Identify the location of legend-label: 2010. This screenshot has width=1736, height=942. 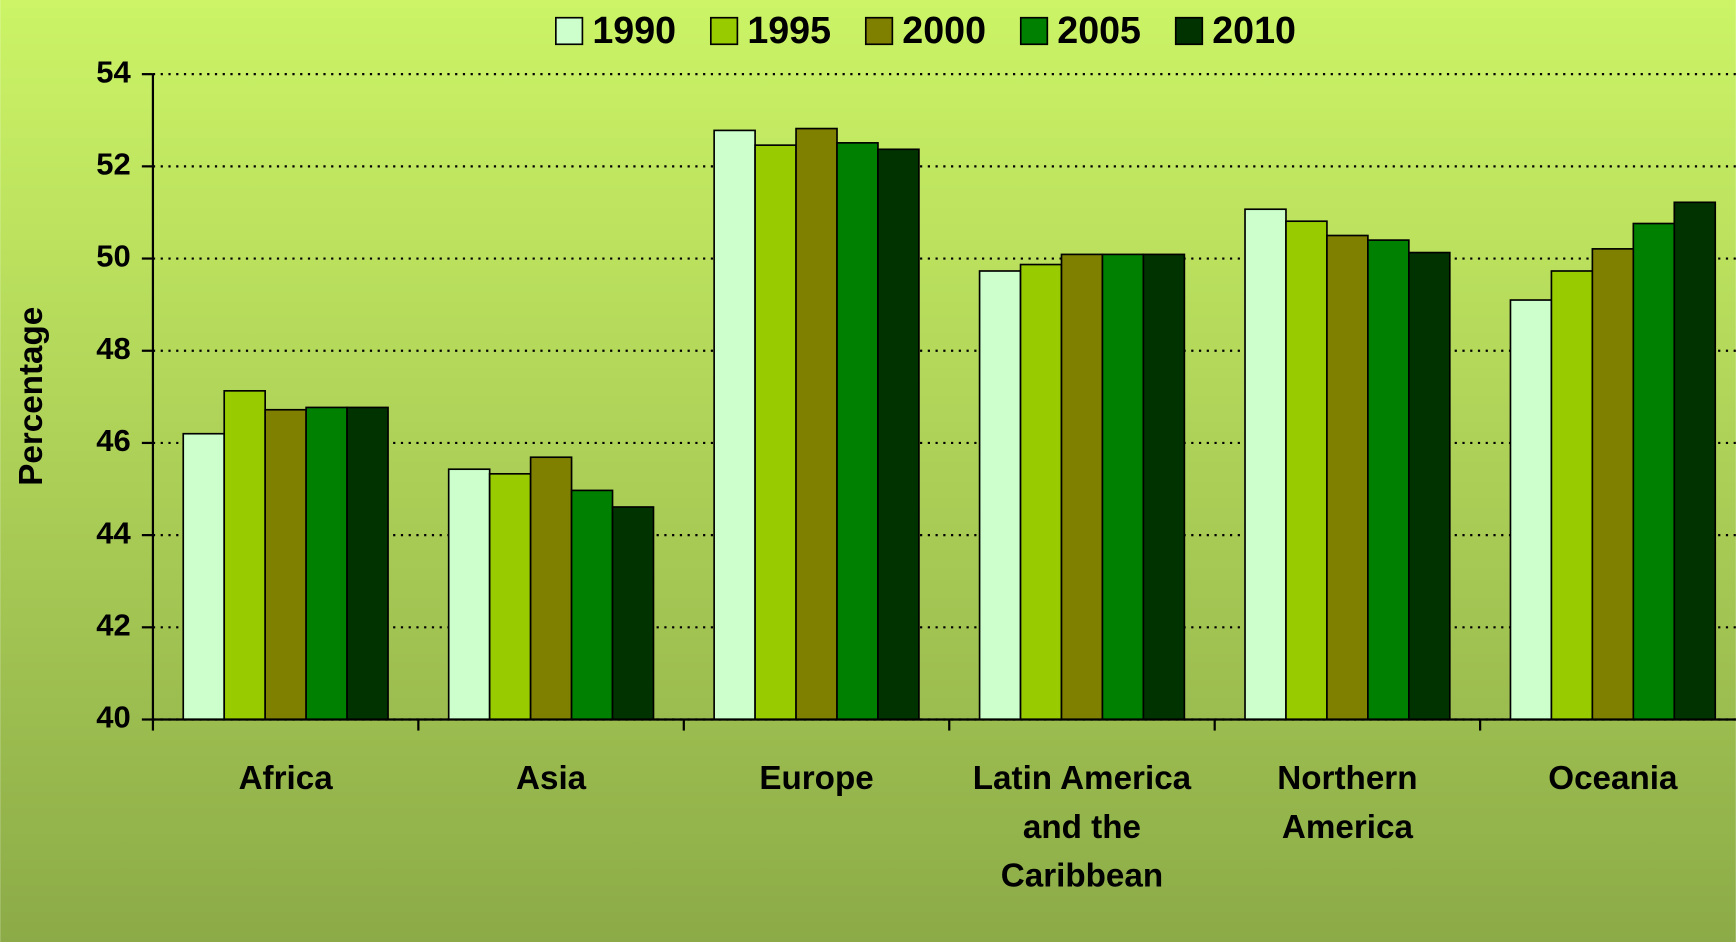
(1254, 30).